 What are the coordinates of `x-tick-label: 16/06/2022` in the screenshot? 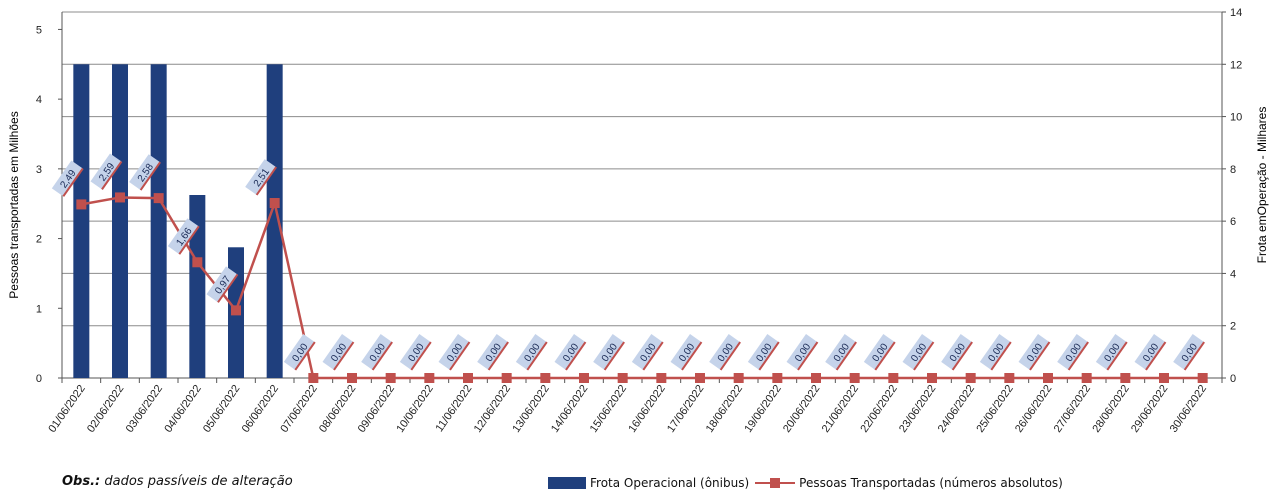 It's located at (646, 409).